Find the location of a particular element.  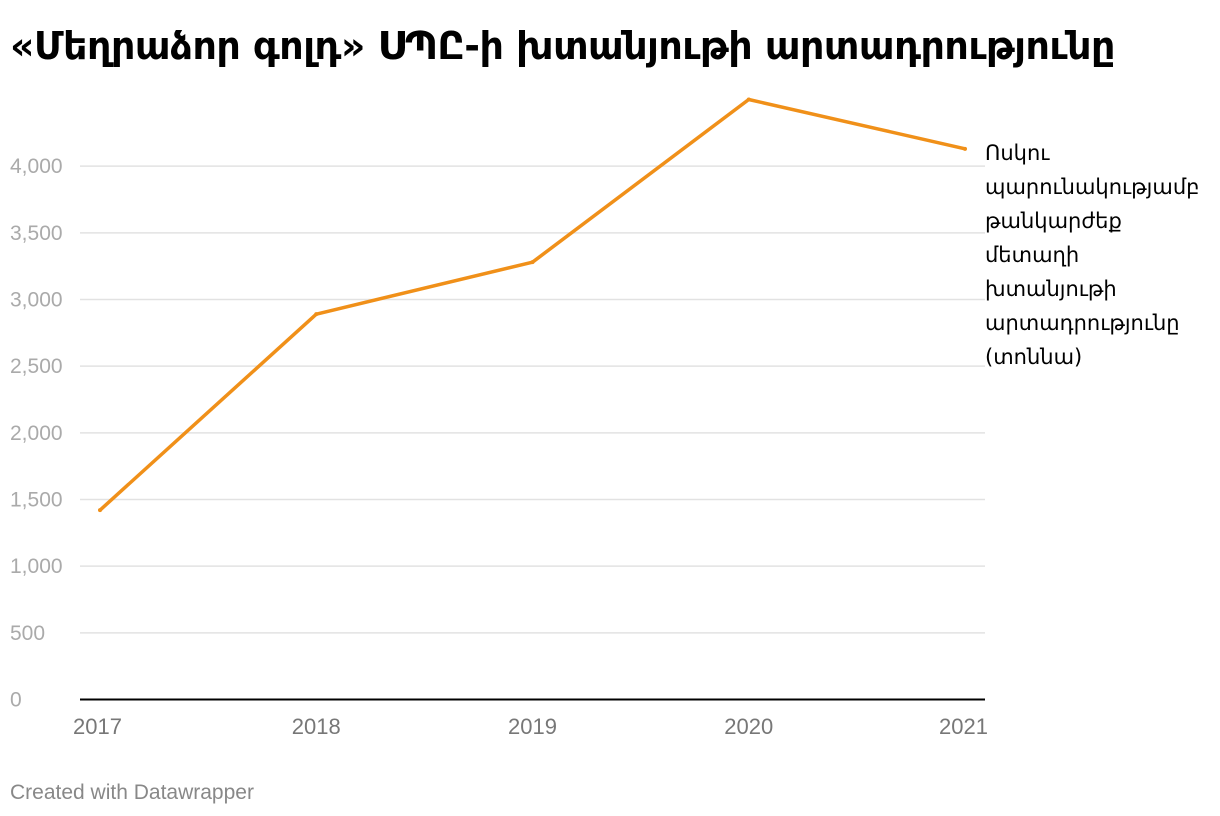

y-tick-label: 500 is located at coordinates (27, 633).